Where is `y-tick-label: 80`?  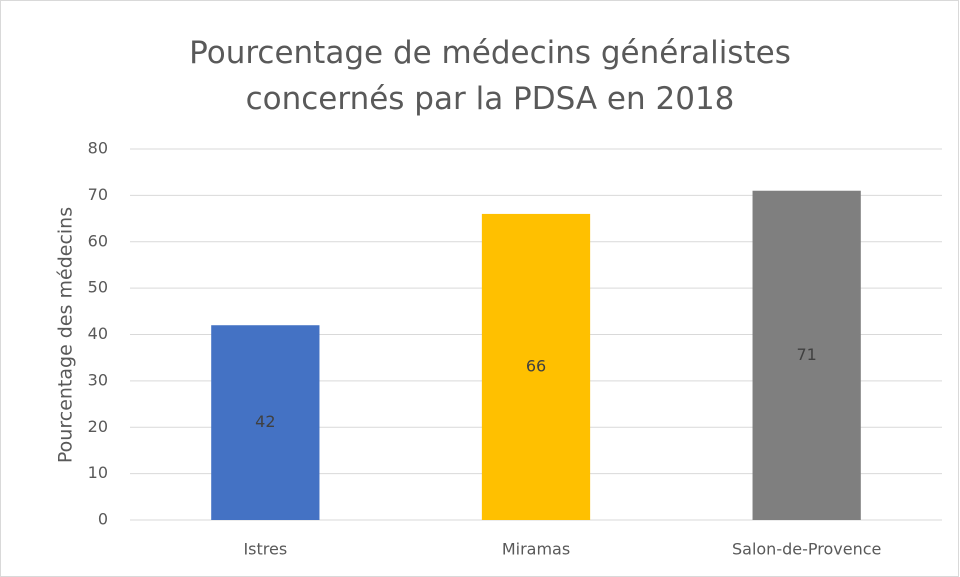 y-tick-label: 80 is located at coordinates (98, 148).